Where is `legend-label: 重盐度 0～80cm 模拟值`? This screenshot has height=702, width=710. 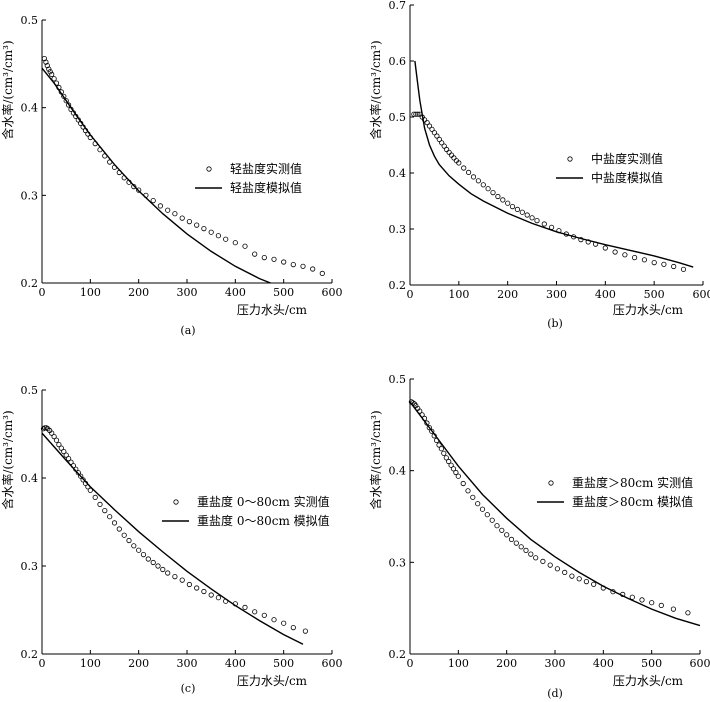
legend-label: 重盐度 0～80cm 模拟值 is located at coordinates (263, 520).